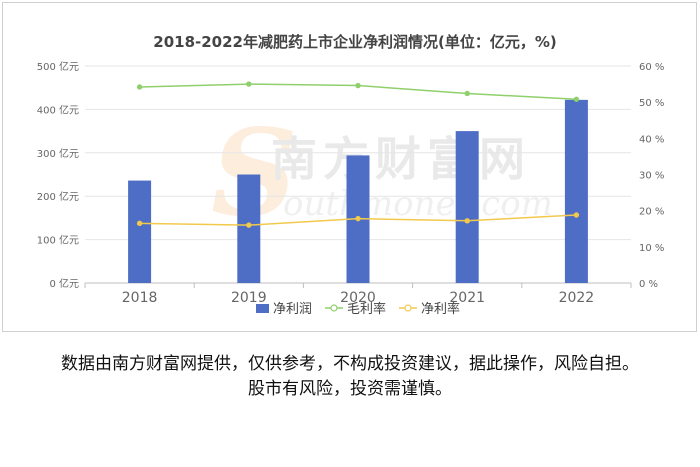  Describe the element at coordinates (648, 284) in the screenshot. I see `y-right-tick-label: 0 %` at that location.